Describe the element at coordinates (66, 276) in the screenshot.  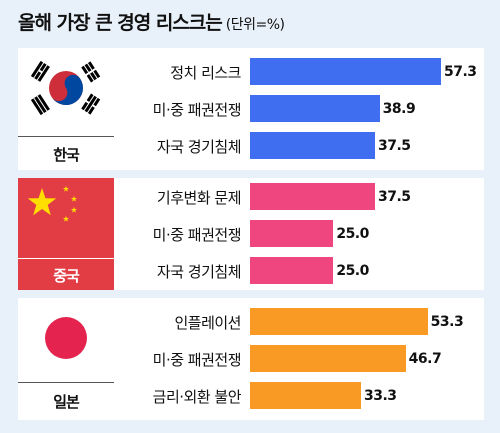
I see `country-label-china: 중국` at that location.